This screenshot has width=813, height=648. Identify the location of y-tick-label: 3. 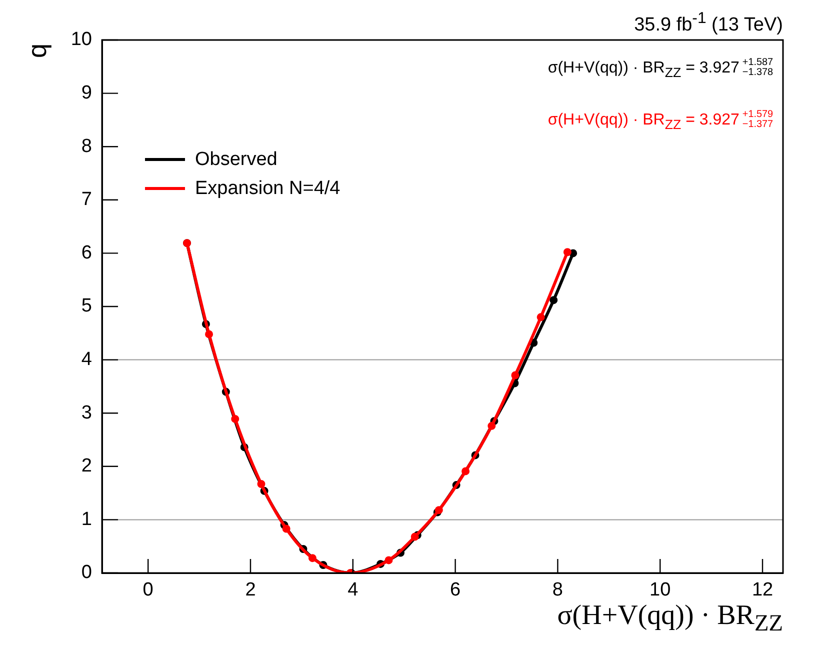
(86, 413).